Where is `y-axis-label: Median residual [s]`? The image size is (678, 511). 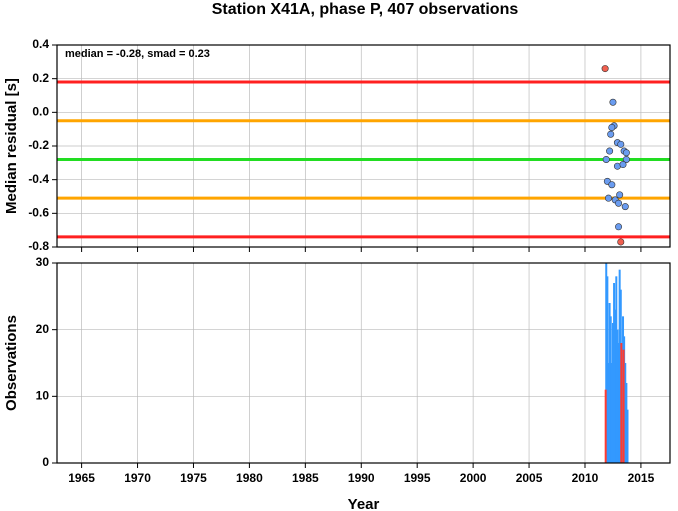
y-axis-label: Median residual [s] is located at coordinates (11, 146).